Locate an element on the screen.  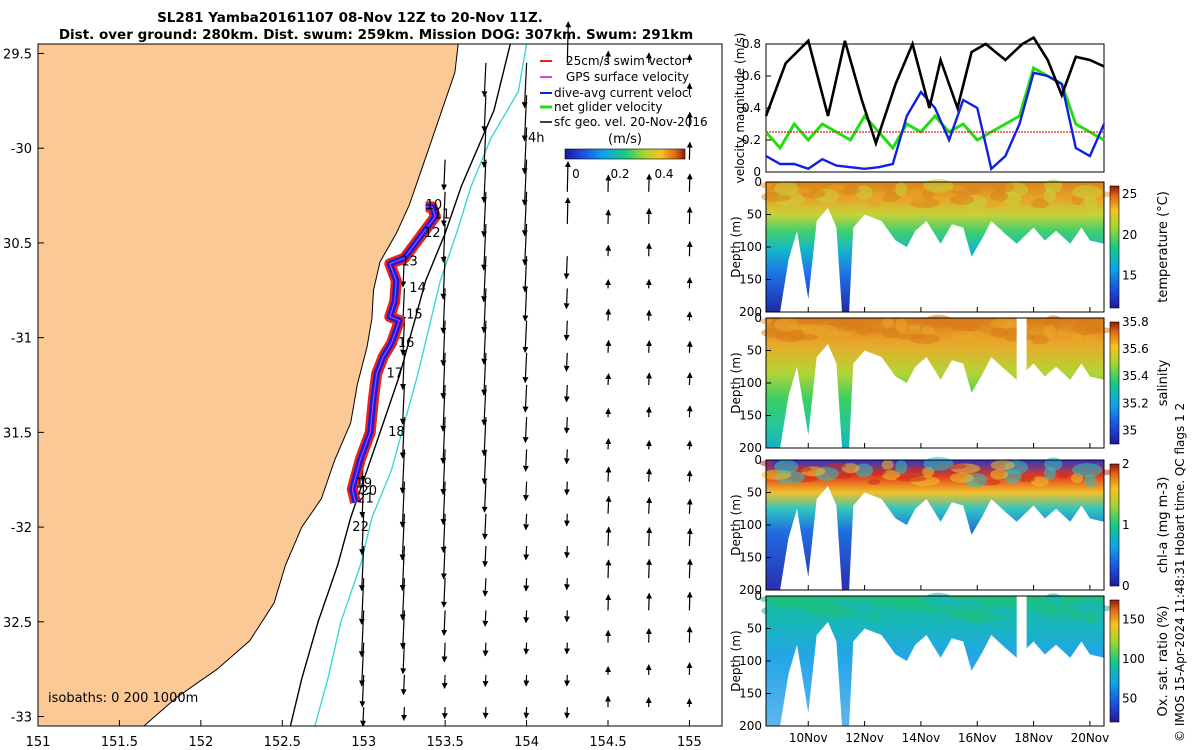
x-tick-label: 154 is located at coordinates (526, 742).